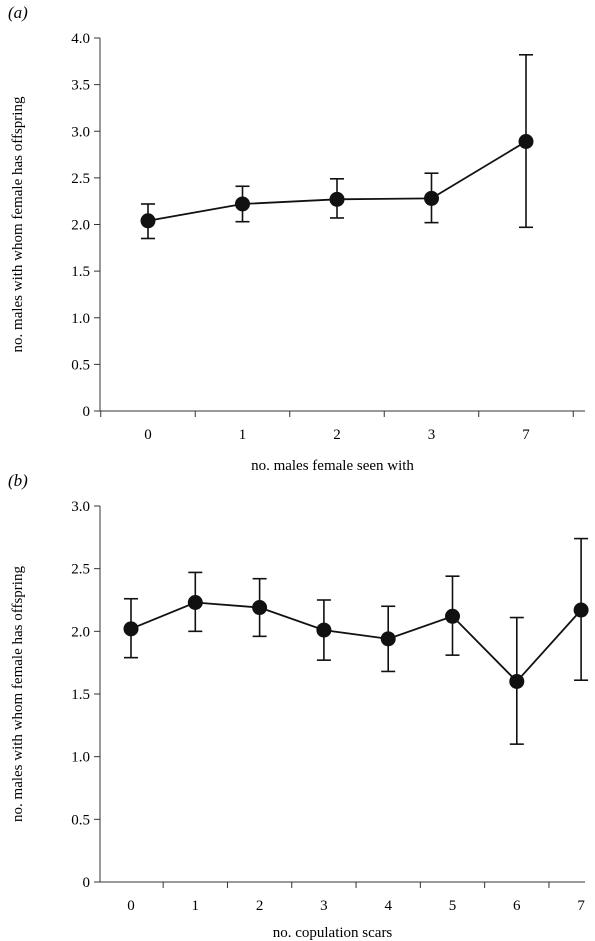 The width and height of the screenshot is (595, 941). Describe the element at coordinates (453, 906) in the screenshot. I see `x-tick-label: 5` at that location.